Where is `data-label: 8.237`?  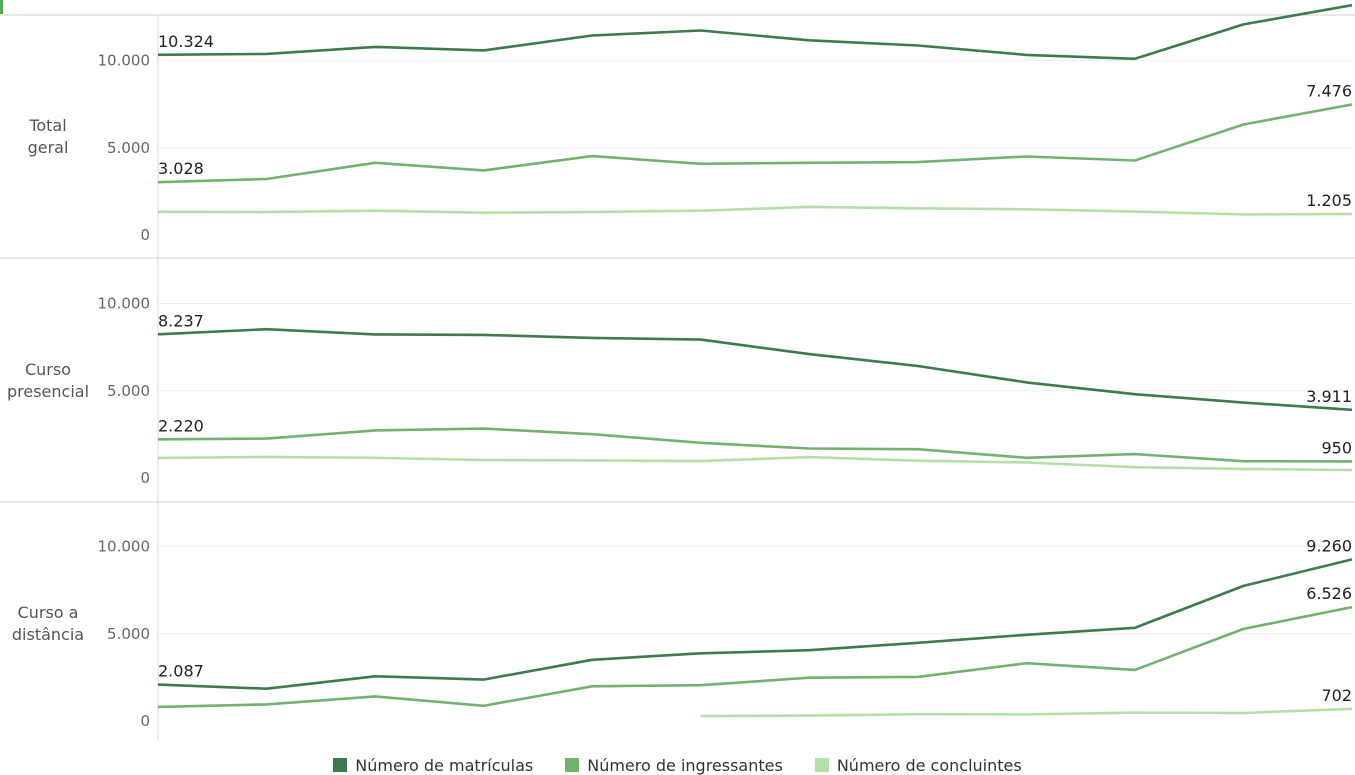
data-label: 8.237 is located at coordinates (181, 320).